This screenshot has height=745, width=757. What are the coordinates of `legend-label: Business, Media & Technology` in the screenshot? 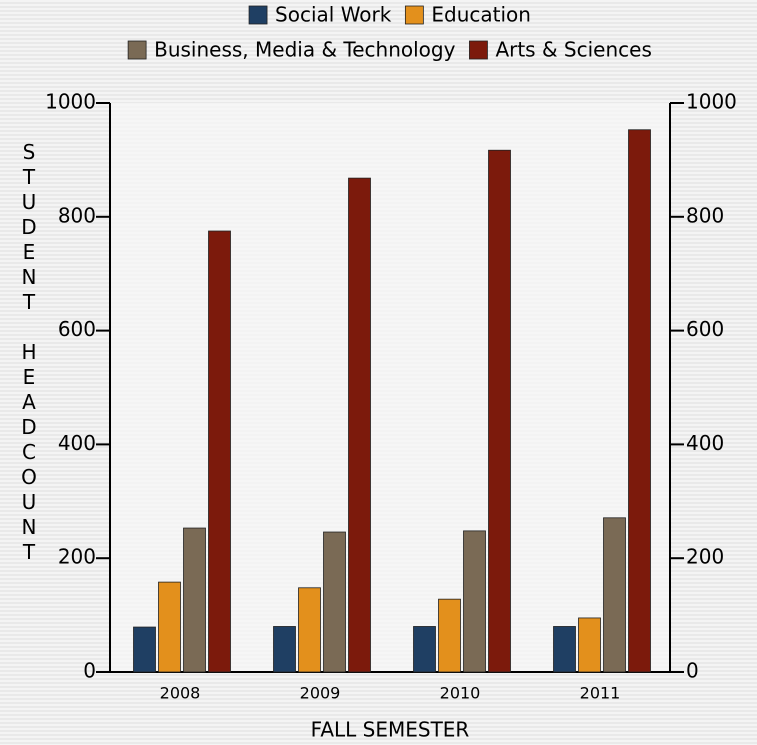 It's located at (304, 50).